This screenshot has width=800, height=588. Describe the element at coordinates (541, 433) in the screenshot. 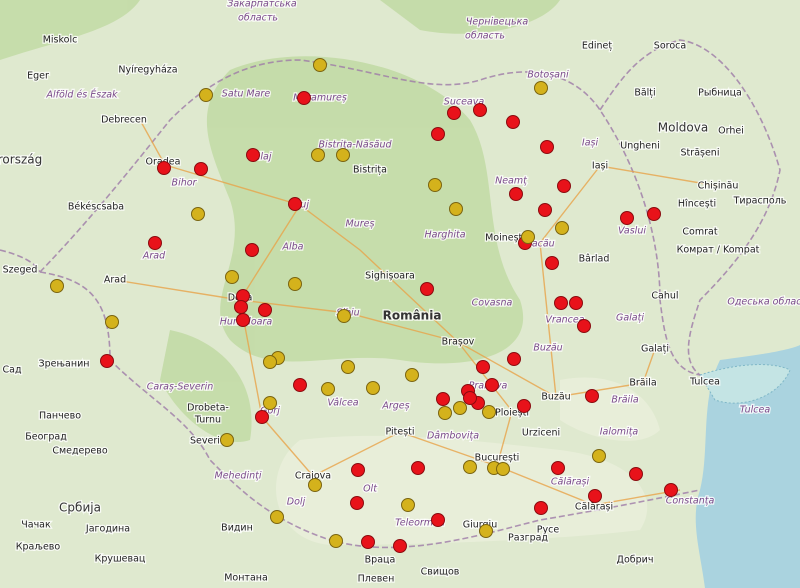

I see `city-label: Urziceni` at that location.